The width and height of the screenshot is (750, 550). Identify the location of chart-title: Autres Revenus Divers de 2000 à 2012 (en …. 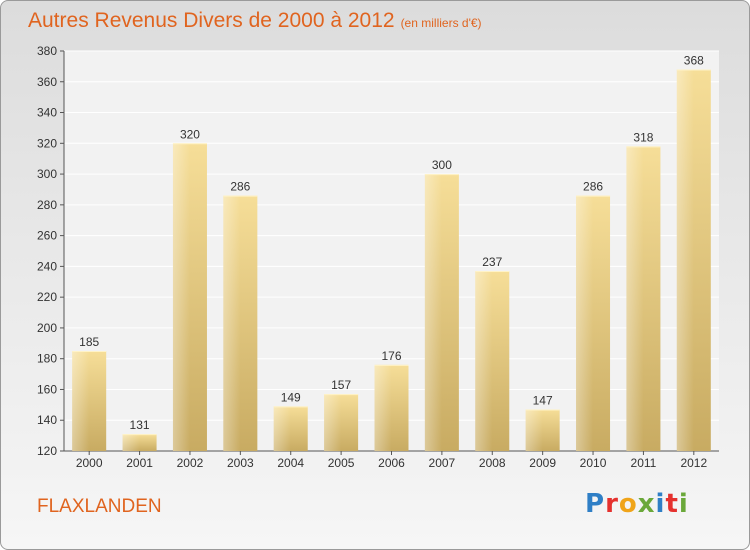
(255, 21).